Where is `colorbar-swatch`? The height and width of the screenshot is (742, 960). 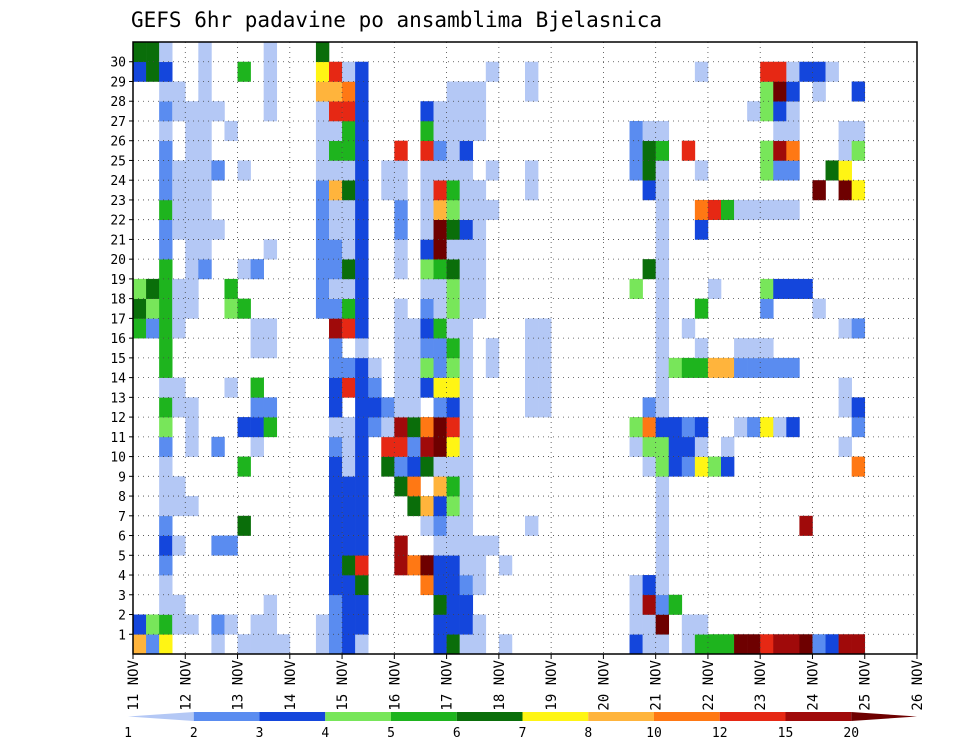 colorbar-swatch is located at coordinates (358, 716).